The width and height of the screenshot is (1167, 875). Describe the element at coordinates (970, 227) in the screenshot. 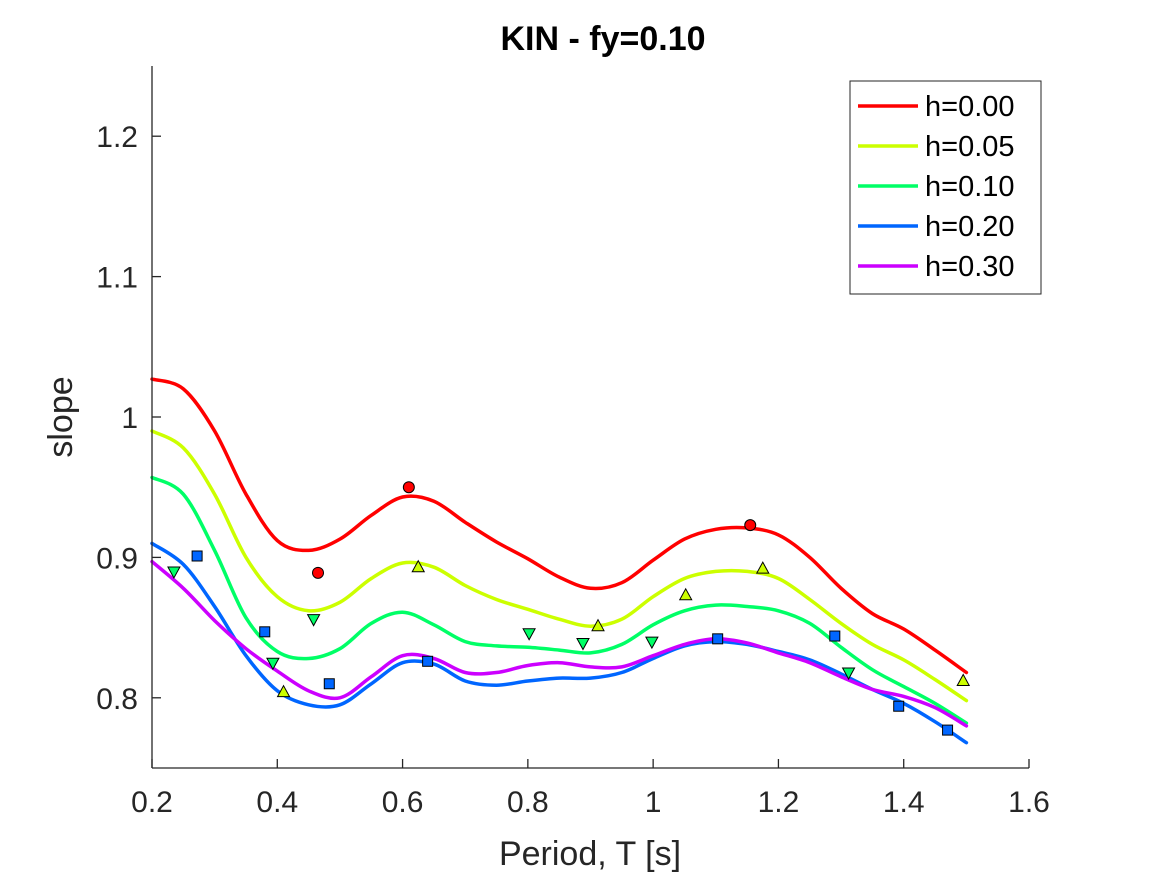

I see `legend-entry: h=0.20` at that location.